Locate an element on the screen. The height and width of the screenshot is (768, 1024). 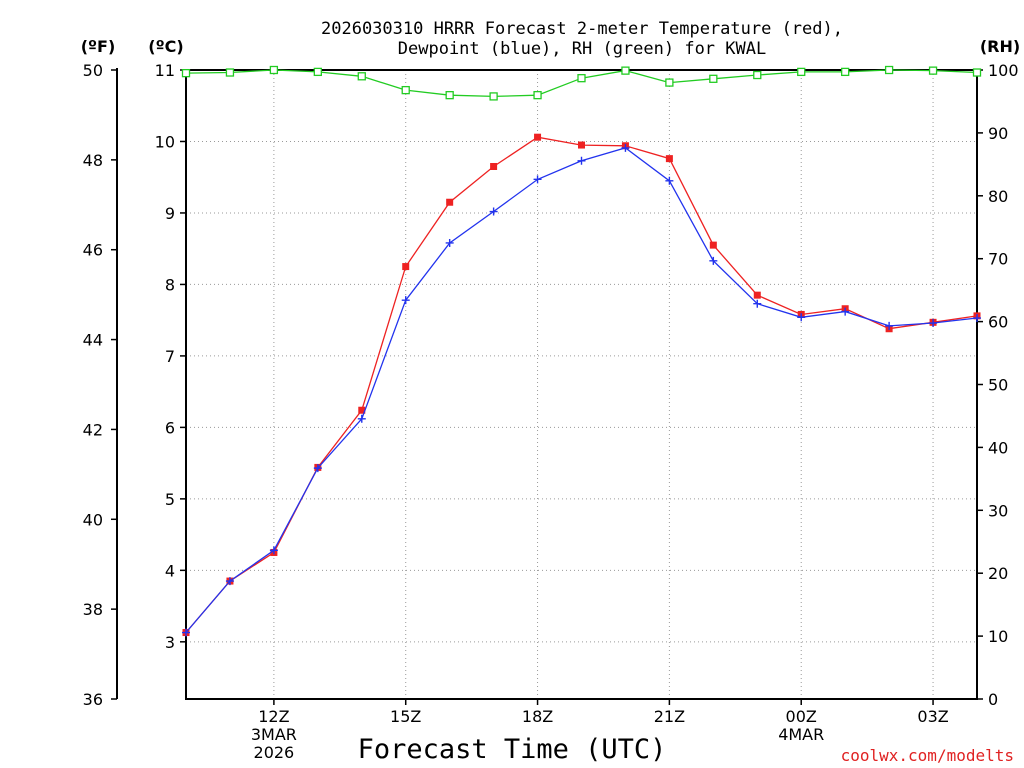
rh-tick-label: 100 is located at coordinates (1003, 70).